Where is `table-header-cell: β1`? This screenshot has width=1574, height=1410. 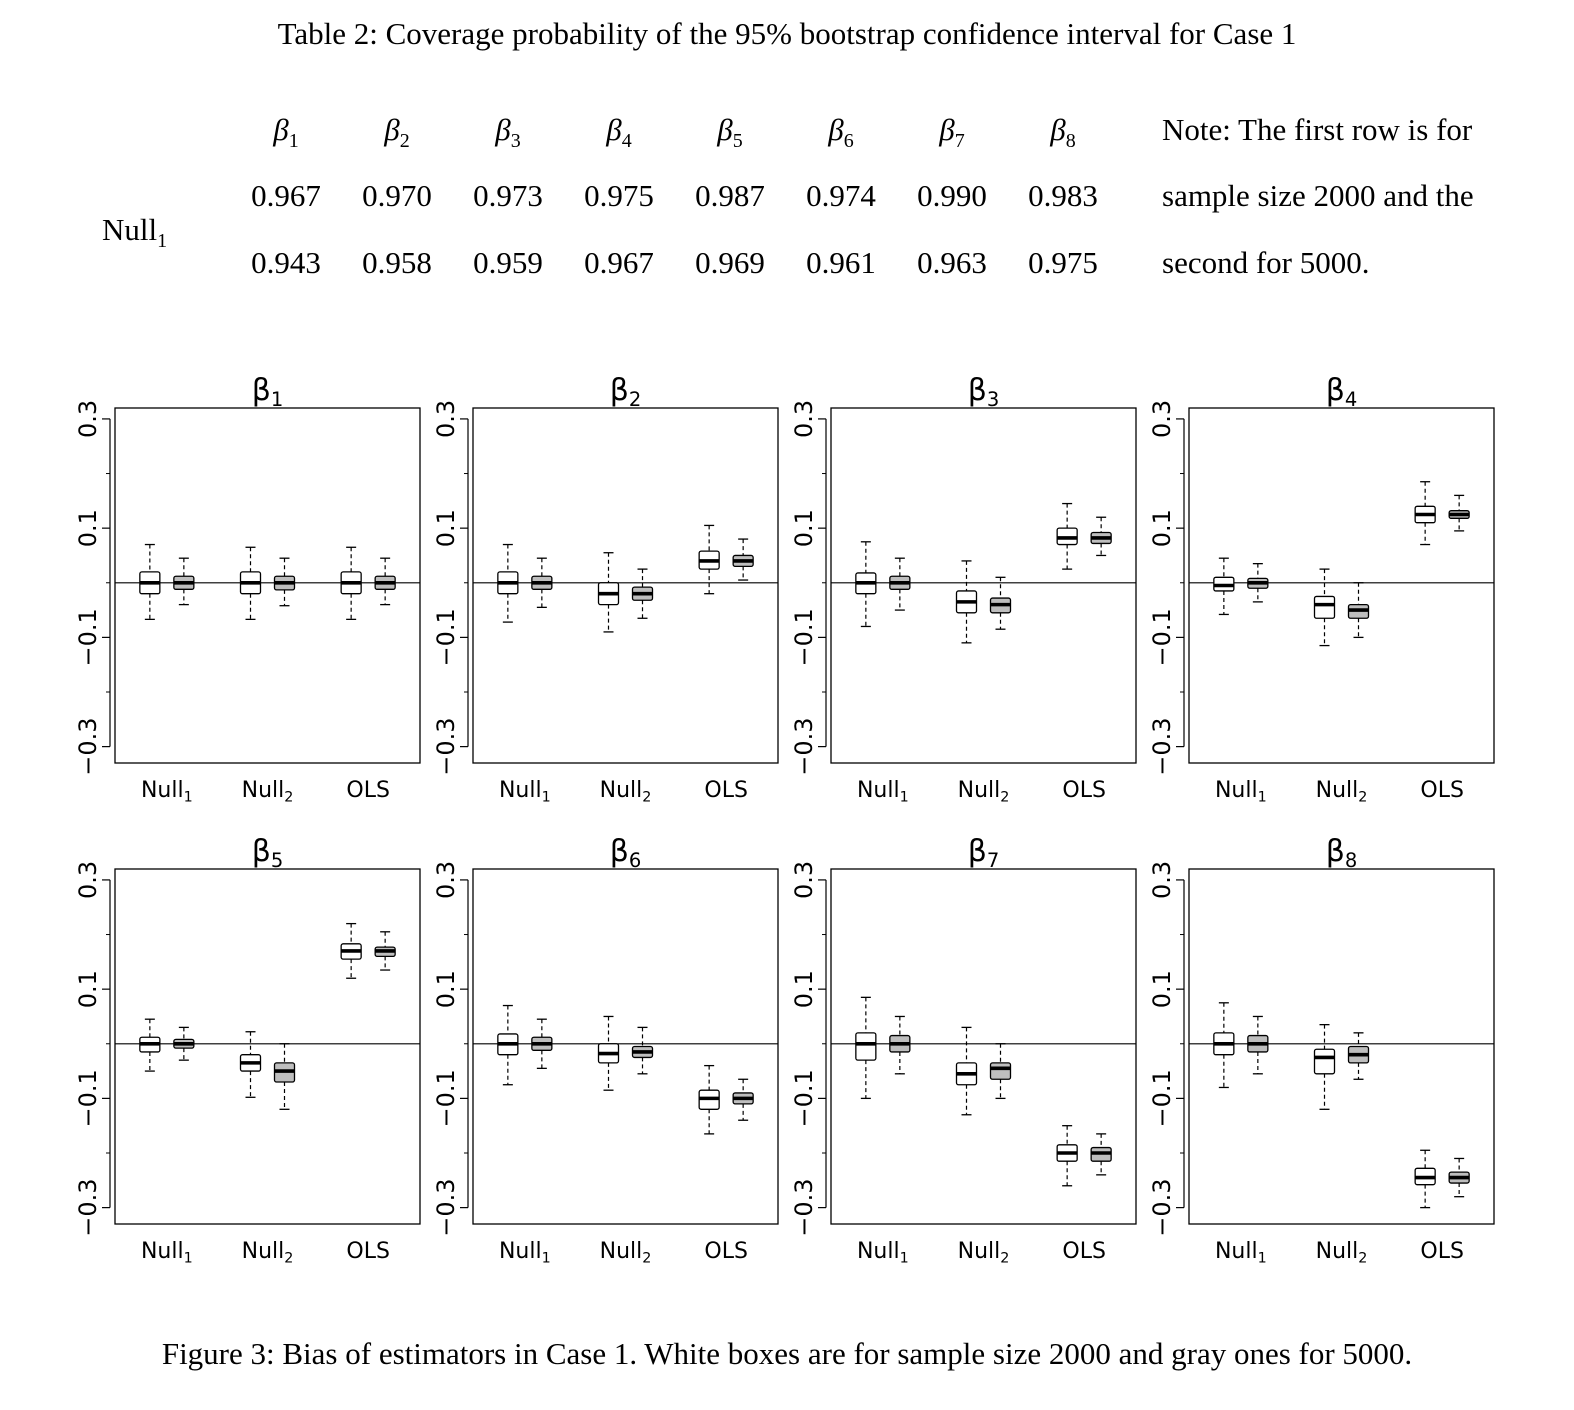 table-header-cell: β1 is located at coordinates (286, 132).